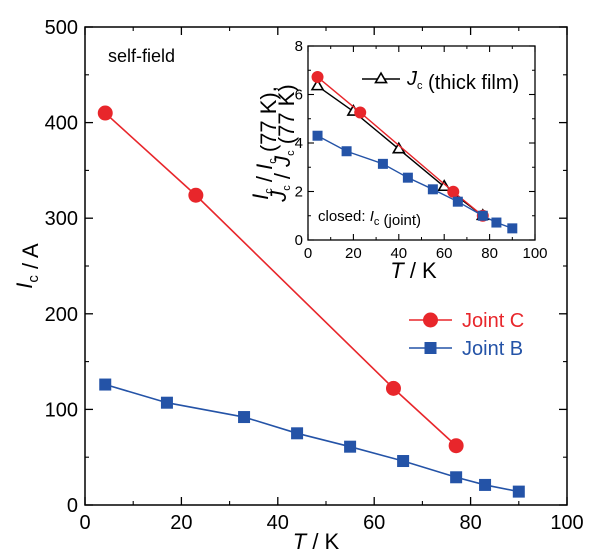  I want to click on inset-y-tick-label: 0, so click(299, 240).